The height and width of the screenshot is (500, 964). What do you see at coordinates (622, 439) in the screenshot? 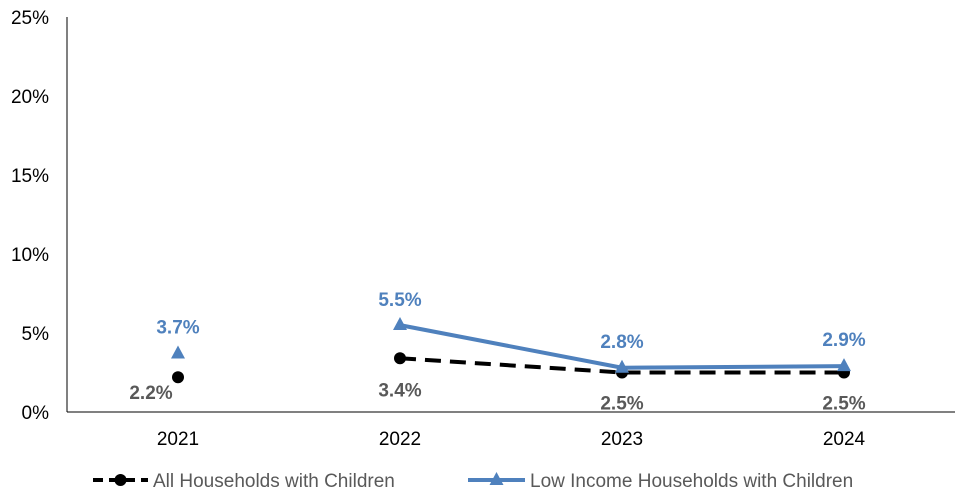
I see `x-tick-label: 2023` at bounding box center [622, 439].